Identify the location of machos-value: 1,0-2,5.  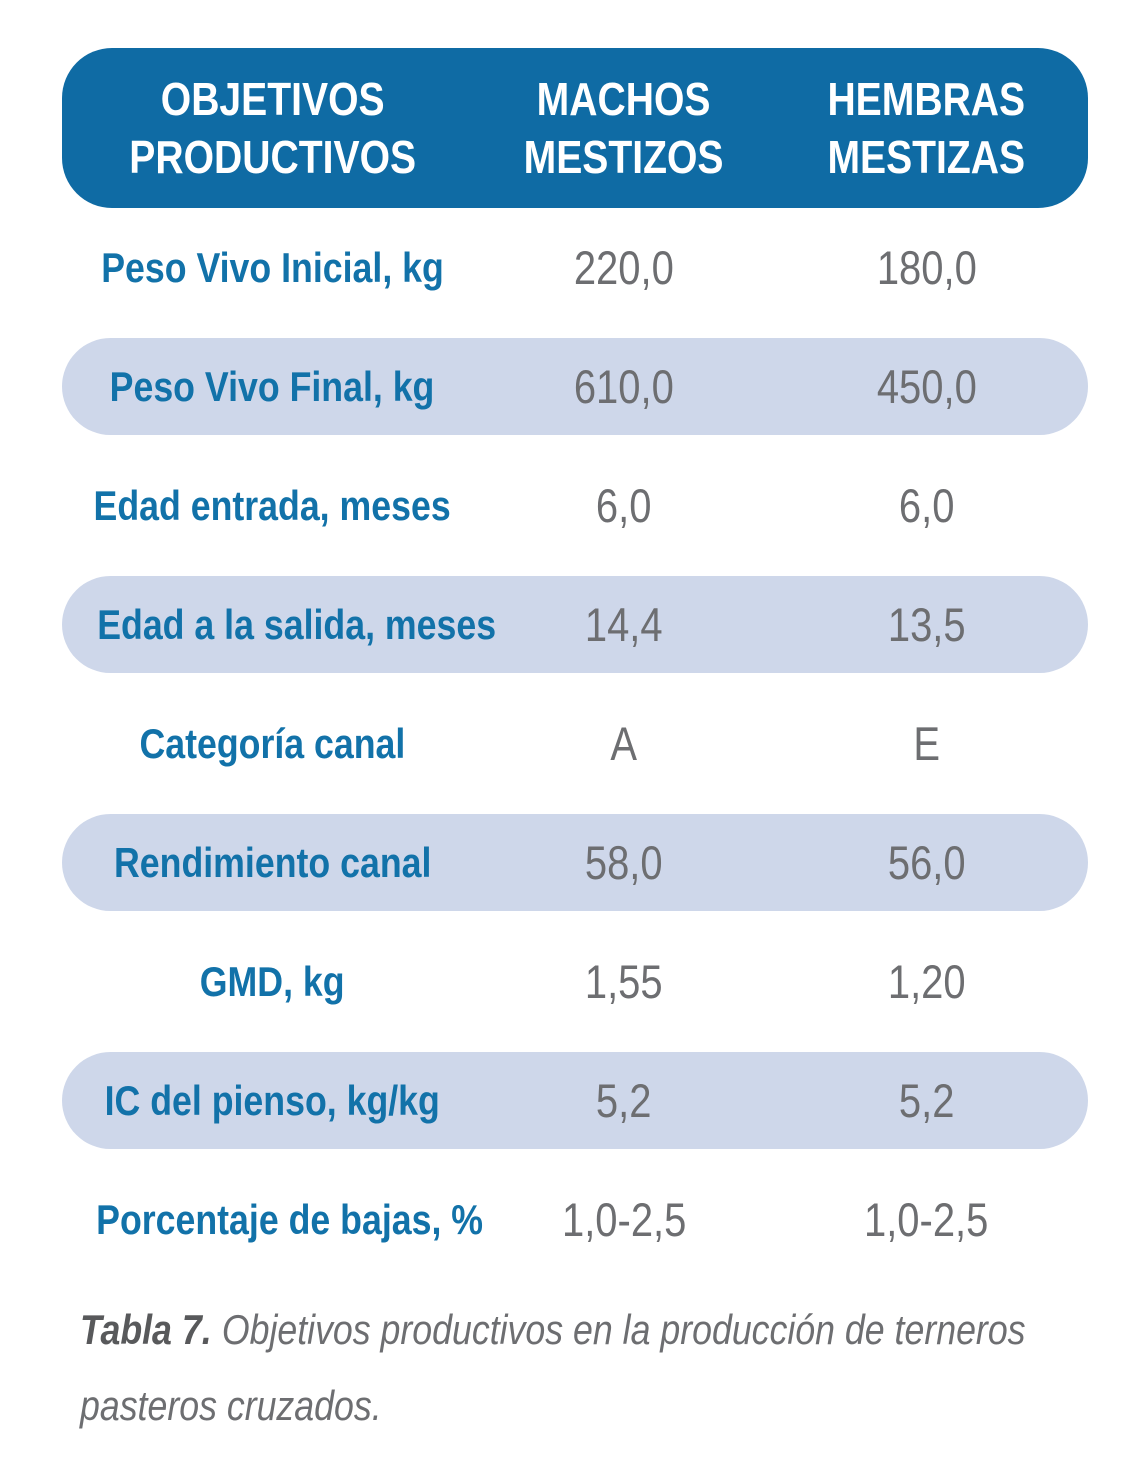
(624, 1219).